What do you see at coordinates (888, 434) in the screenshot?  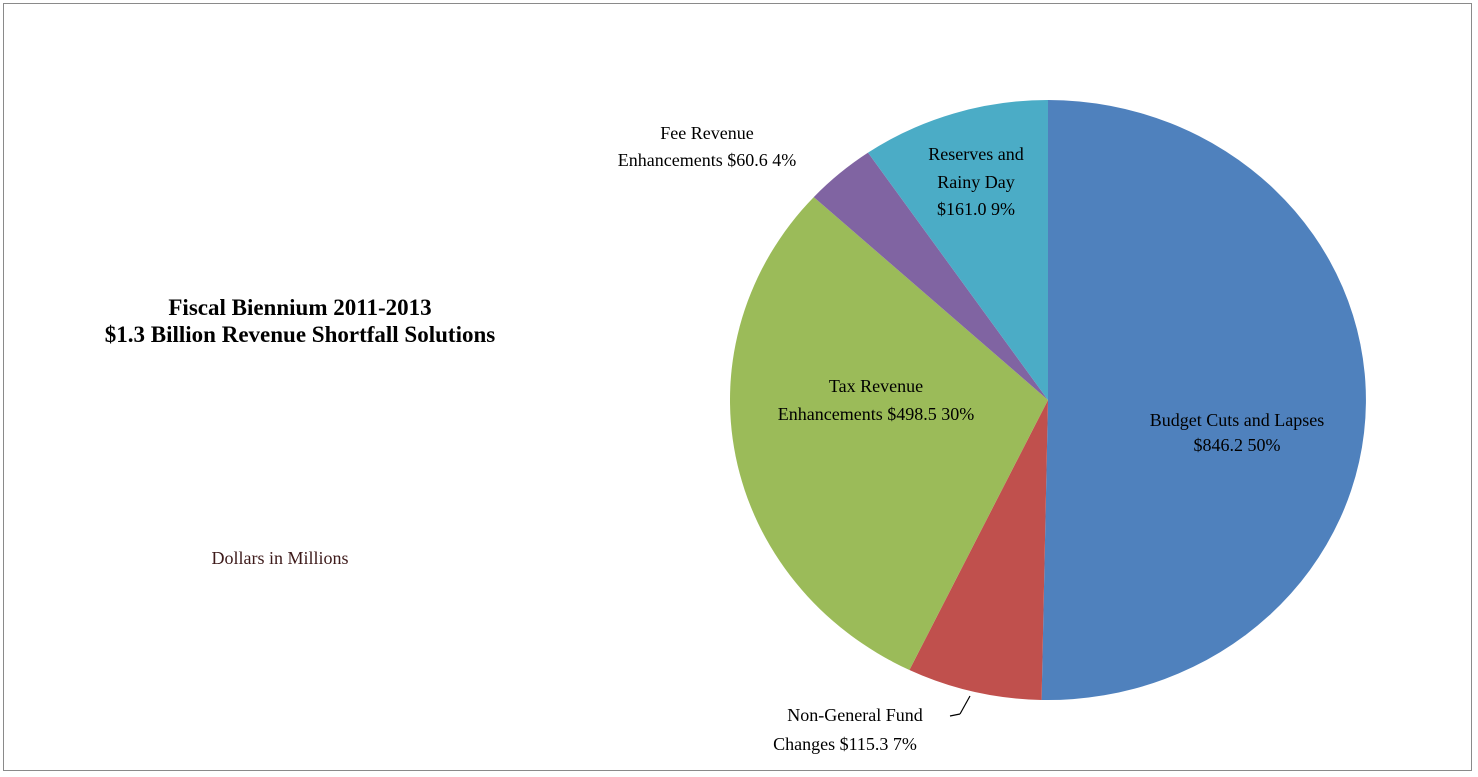 I see `pie-slice-tax-revenue` at bounding box center [888, 434].